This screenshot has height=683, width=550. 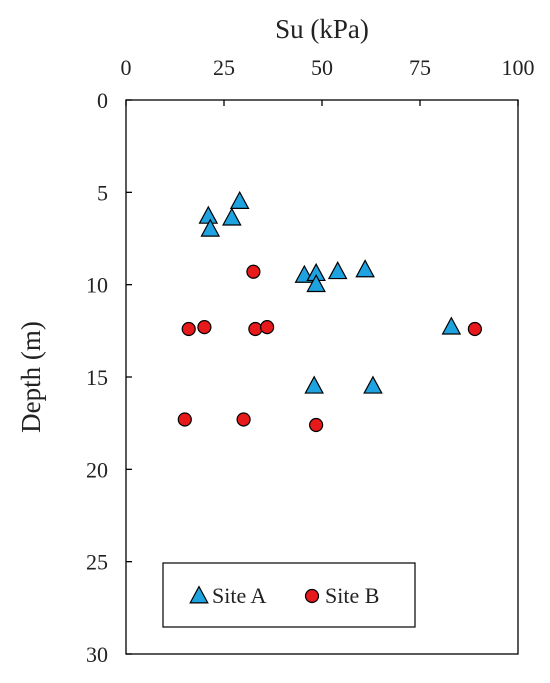 I want to click on y-tick-label: 15, so click(x=97, y=377).